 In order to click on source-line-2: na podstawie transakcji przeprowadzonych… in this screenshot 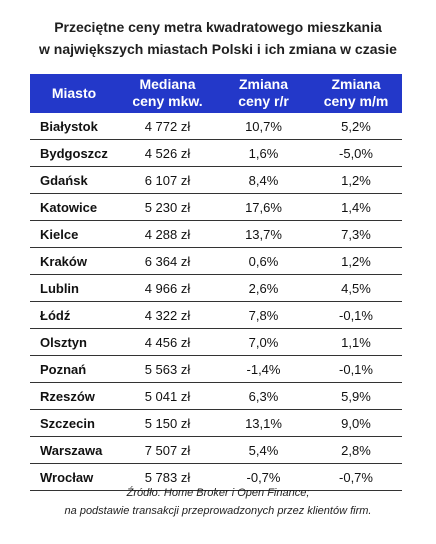, I will do `click(218, 511)`.